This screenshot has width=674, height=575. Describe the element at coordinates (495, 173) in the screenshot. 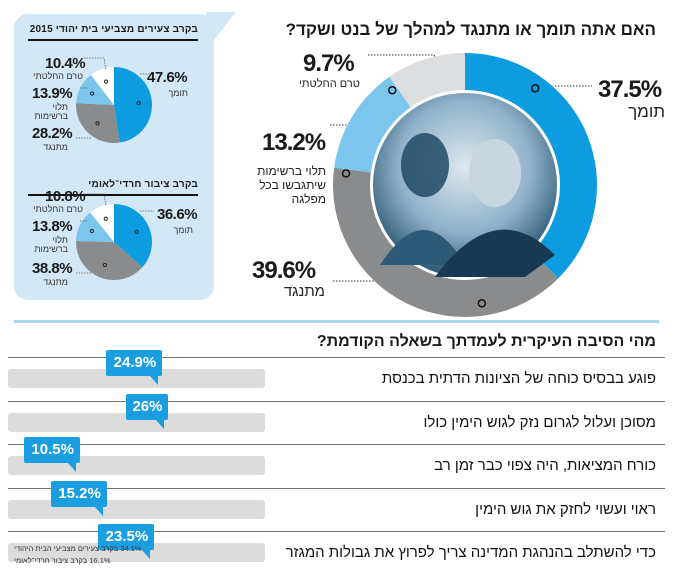

I see `photo-figure-right` at that location.